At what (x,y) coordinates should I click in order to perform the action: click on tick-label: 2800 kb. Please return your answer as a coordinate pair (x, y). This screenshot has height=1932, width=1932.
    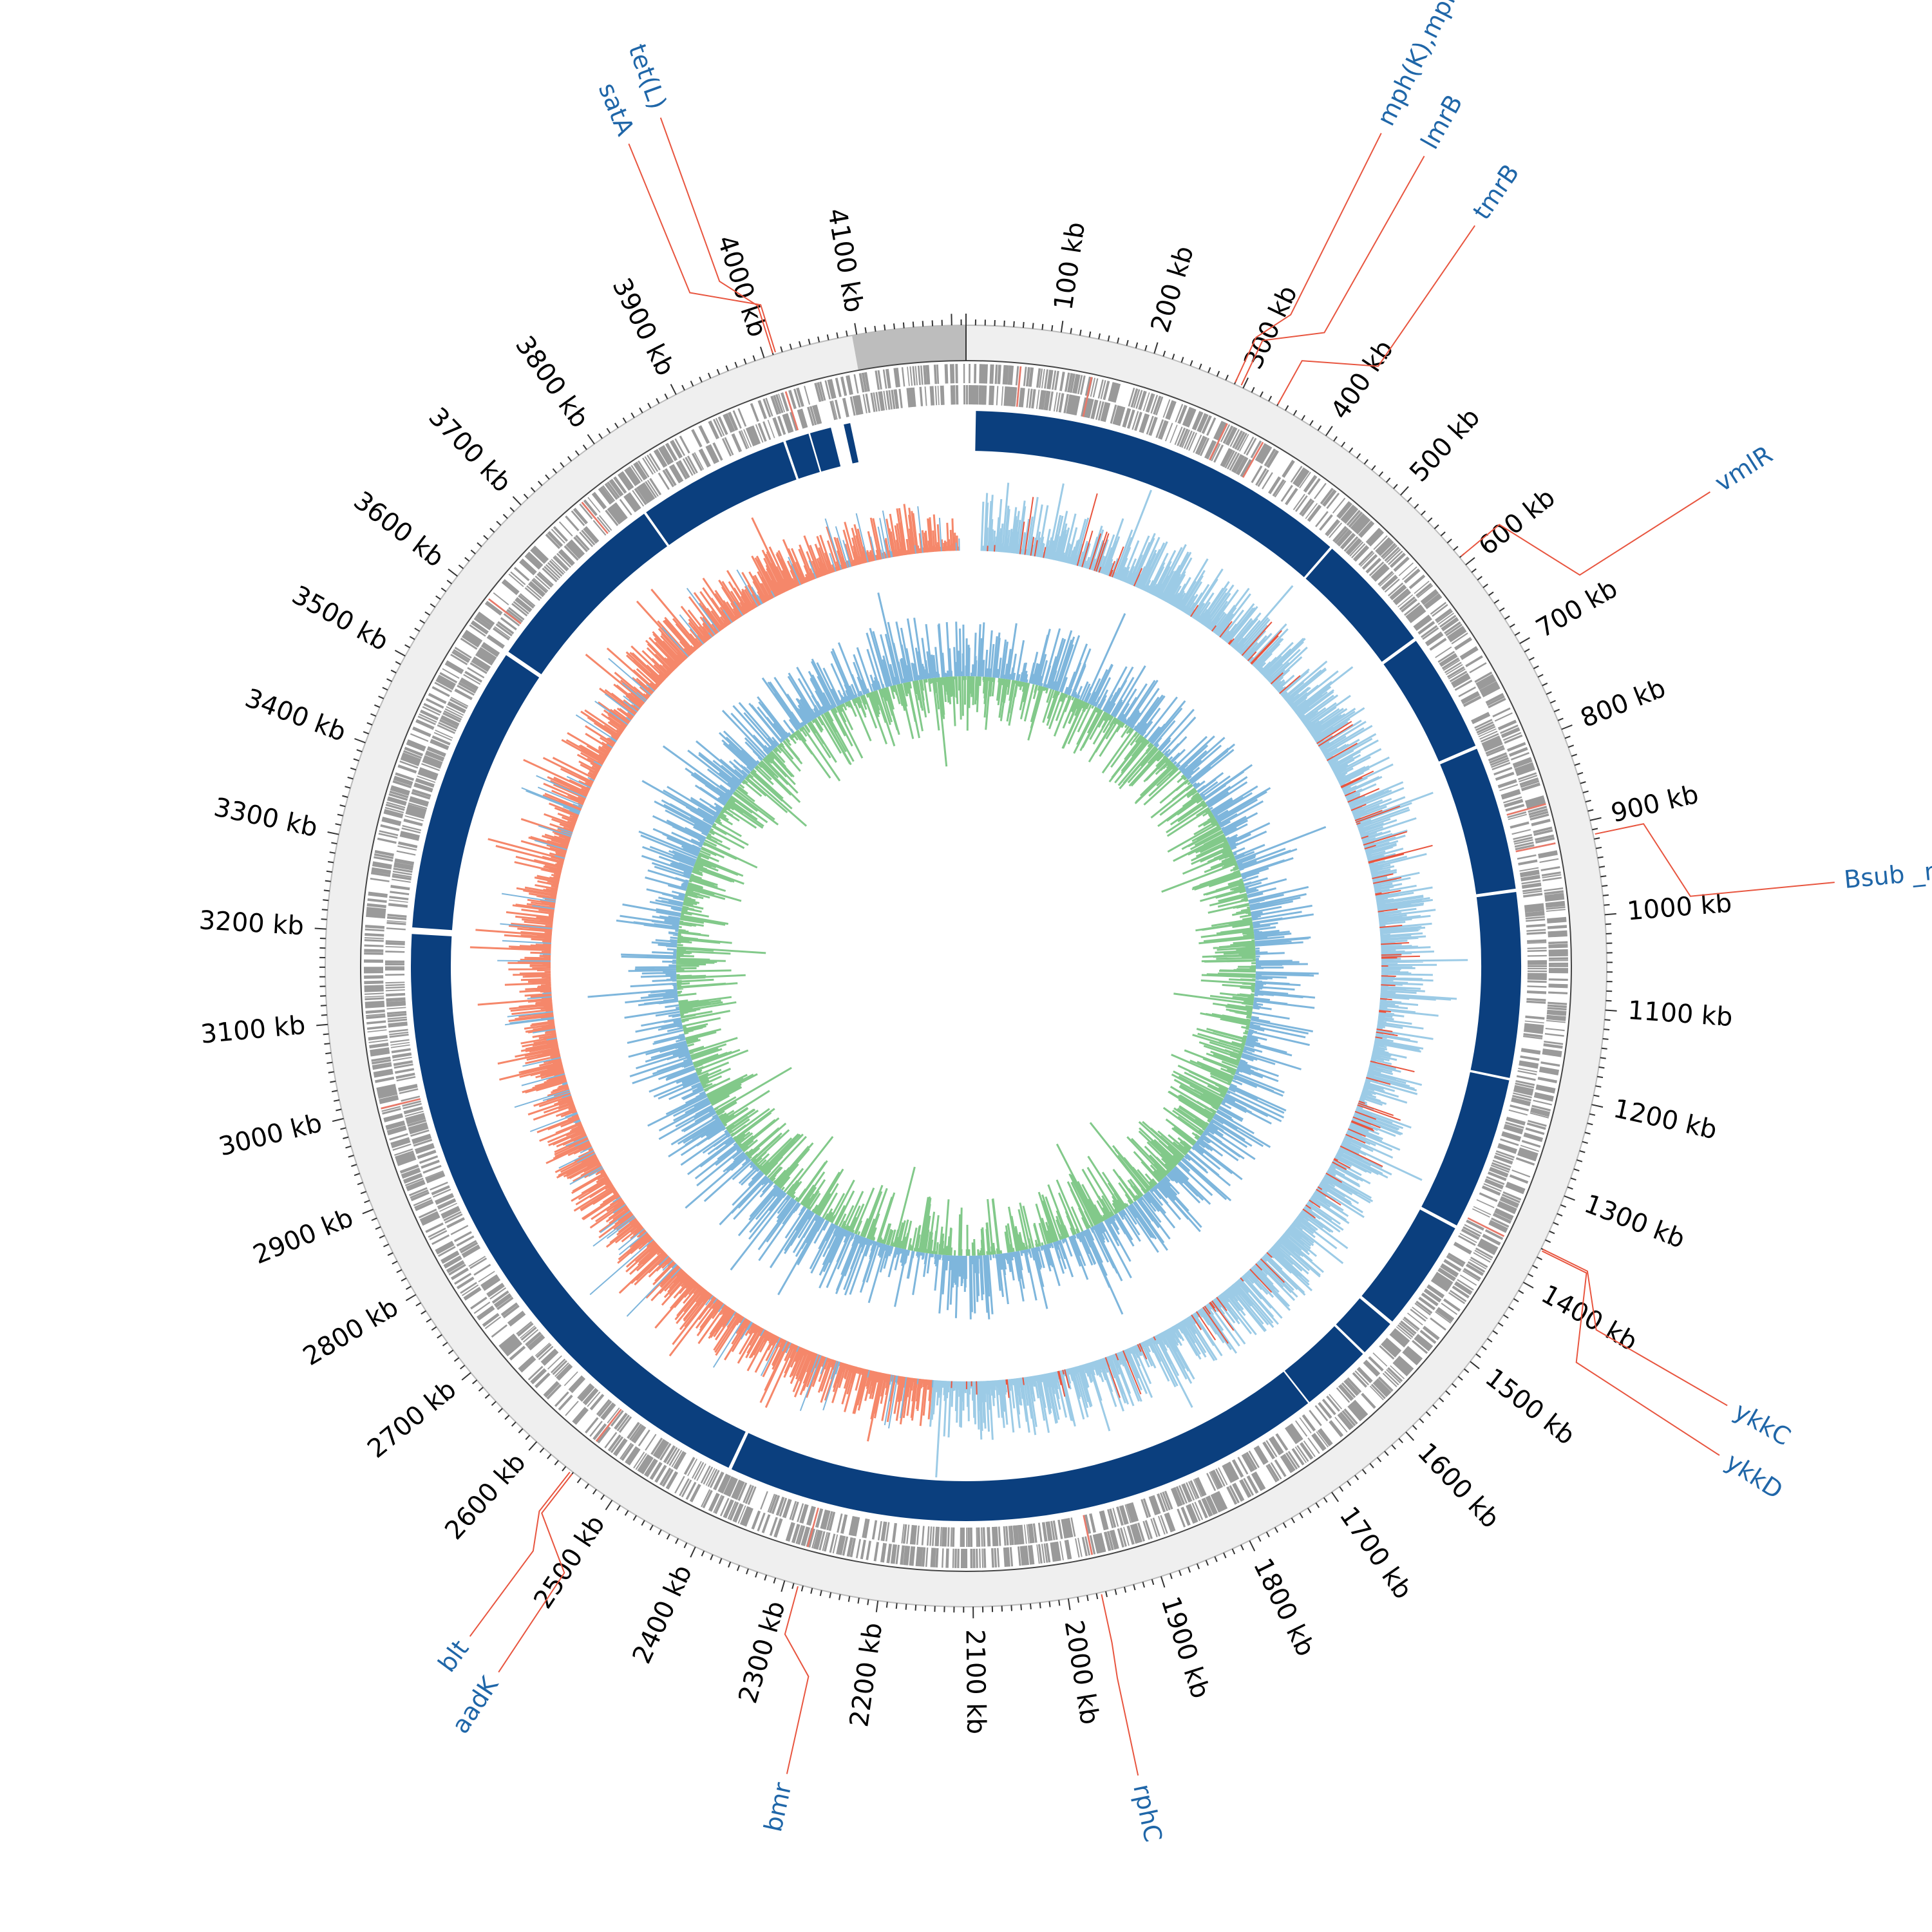
    Looking at the image, I should click on (351, 1333).